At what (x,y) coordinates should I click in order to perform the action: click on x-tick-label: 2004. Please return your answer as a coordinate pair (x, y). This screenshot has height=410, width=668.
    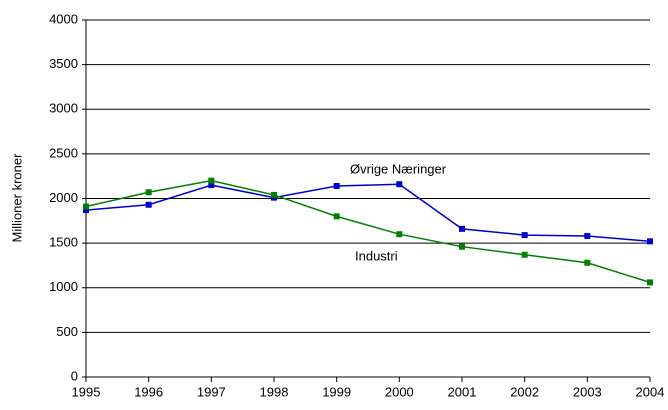
    Looking at the image, I should click on (650, 391).